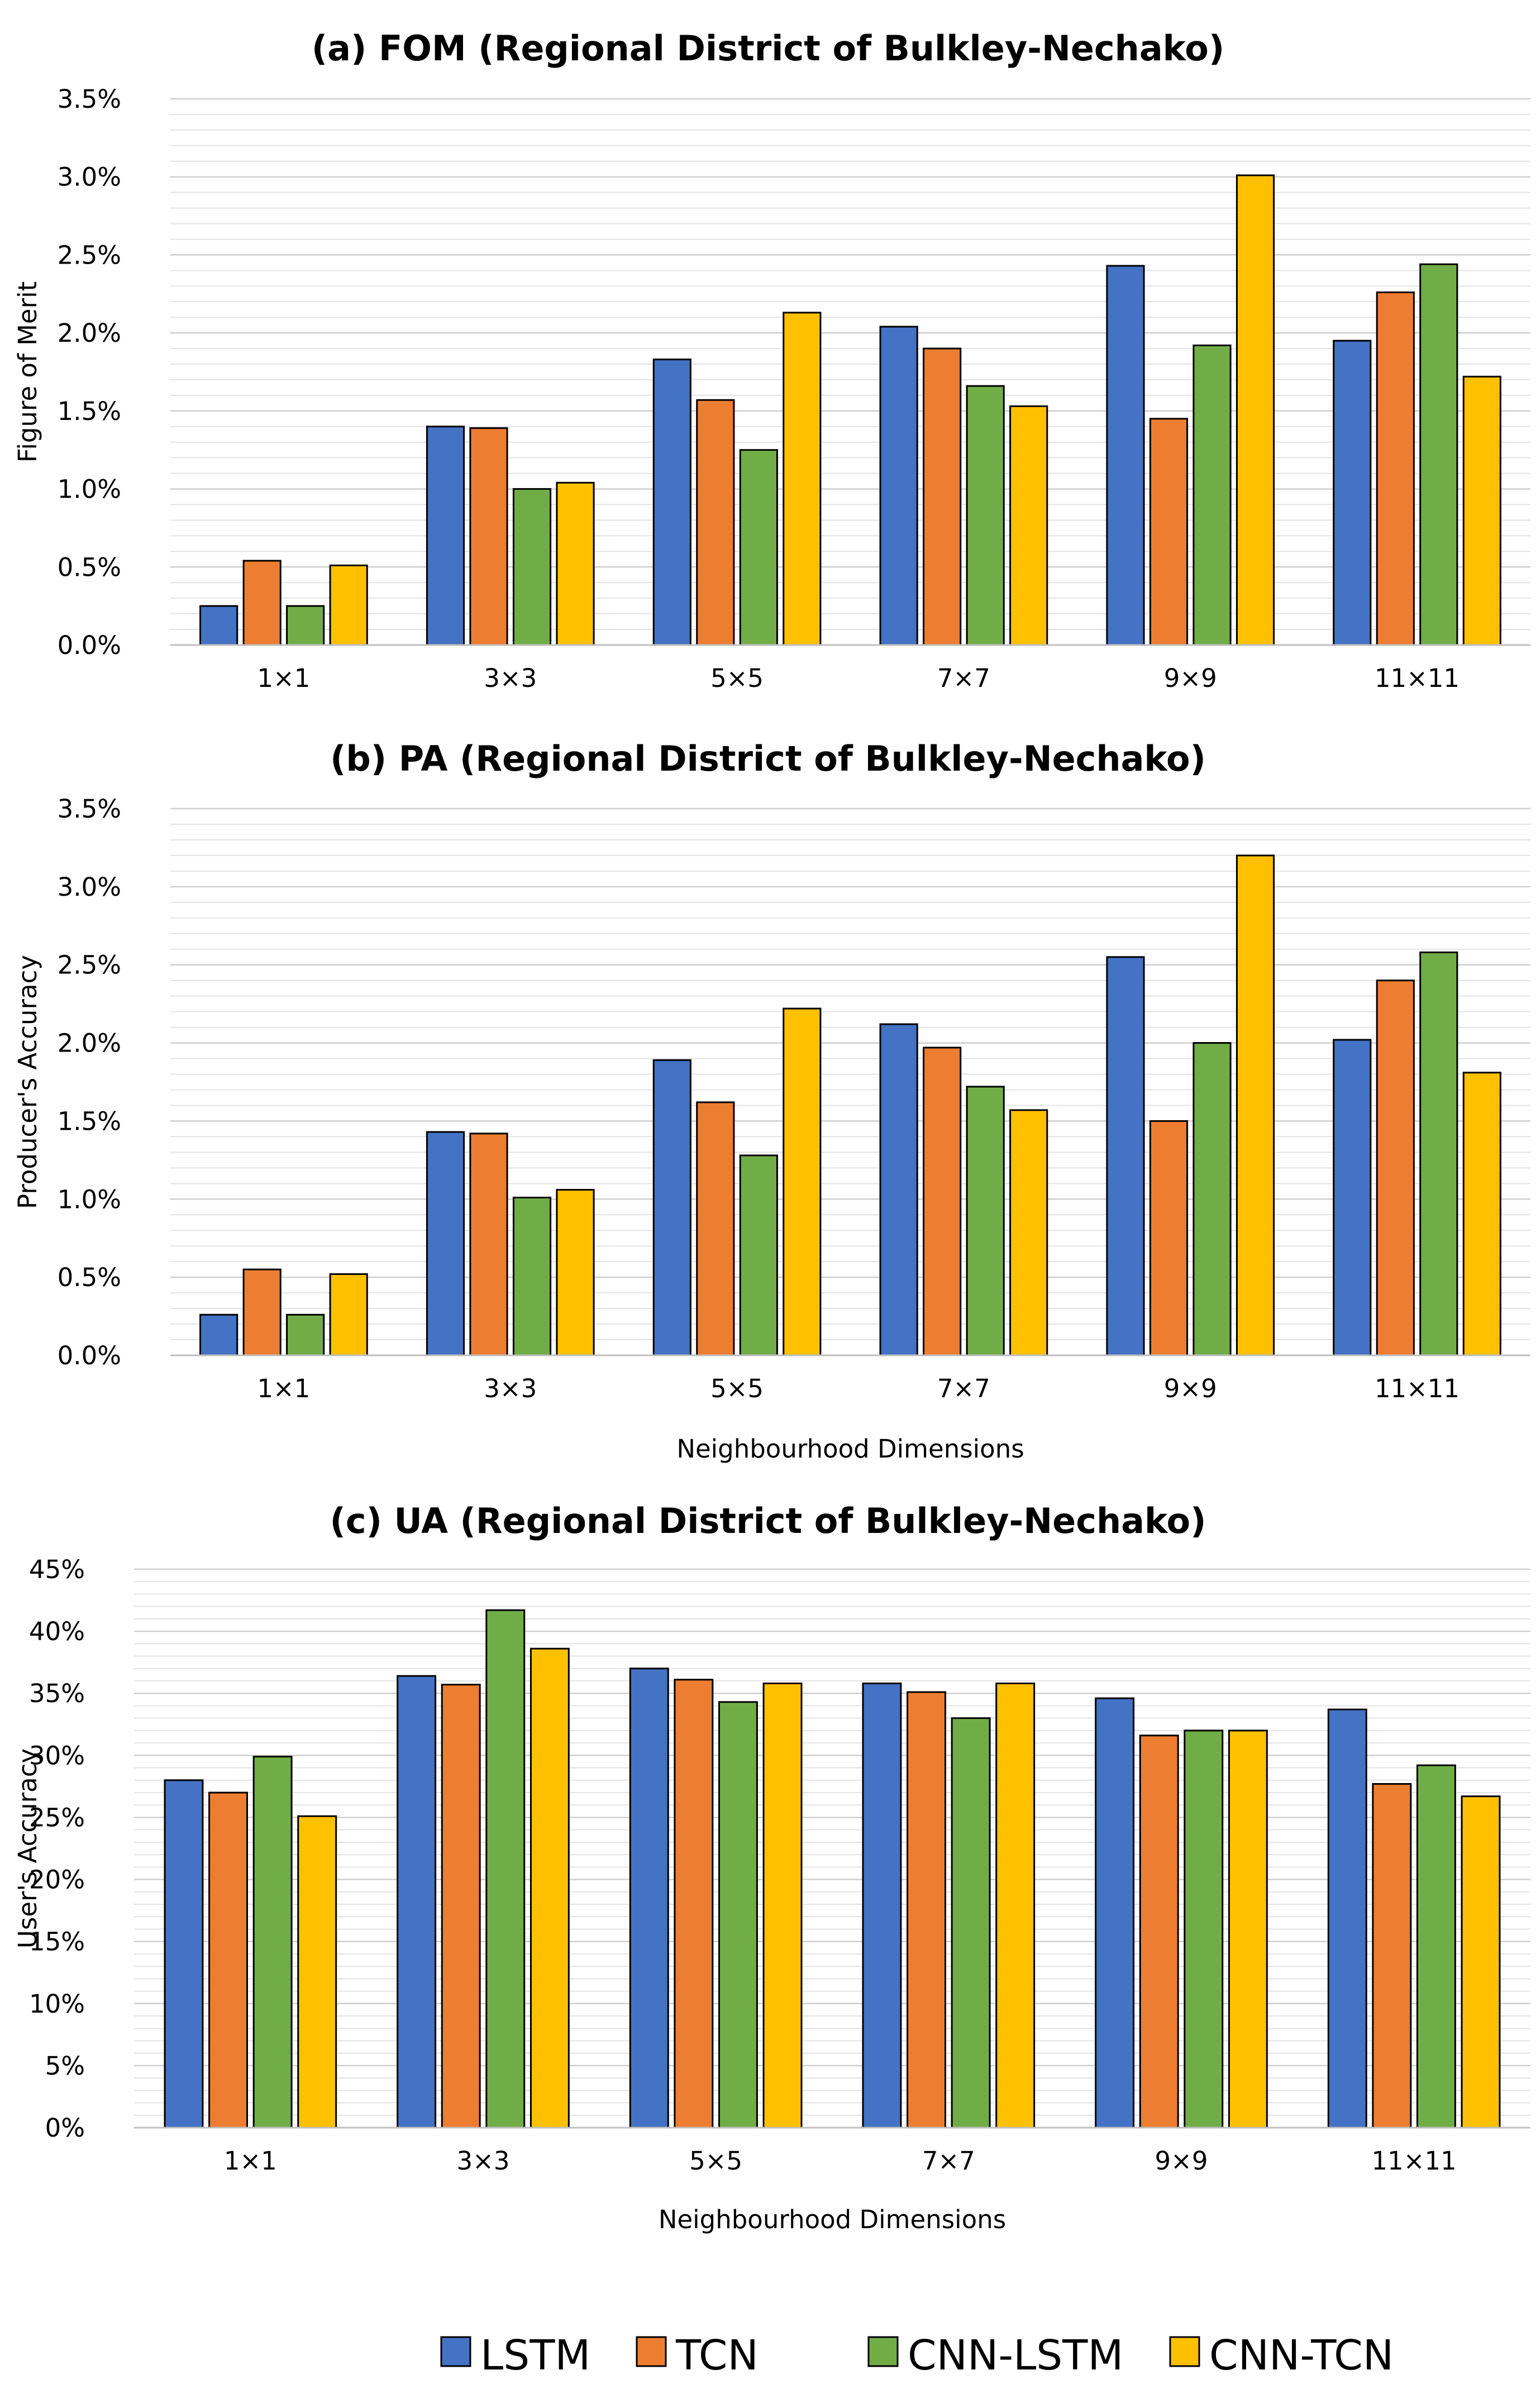  What do you see at coordinates (57, 1569) in the screenshot?
I see `y-tick-label: 45%` at bounding box center [57, 1569].